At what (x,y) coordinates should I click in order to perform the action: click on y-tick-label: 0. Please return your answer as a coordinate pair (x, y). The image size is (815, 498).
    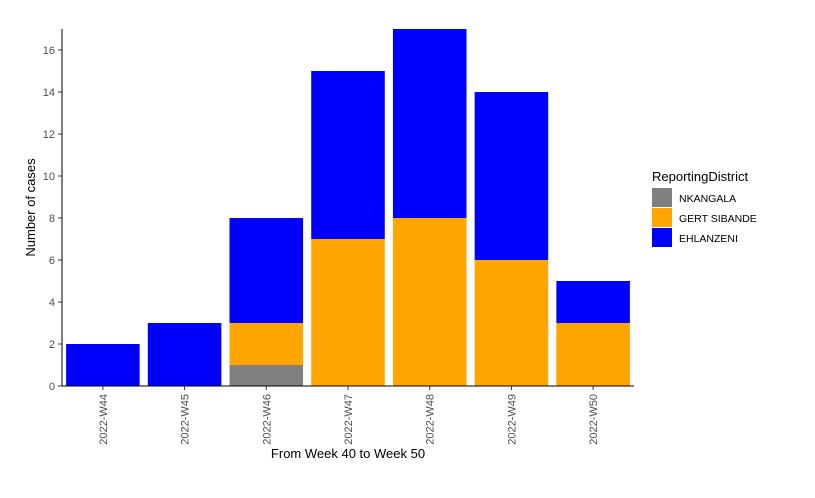
    Looking at the image, I should click on (52, 387).